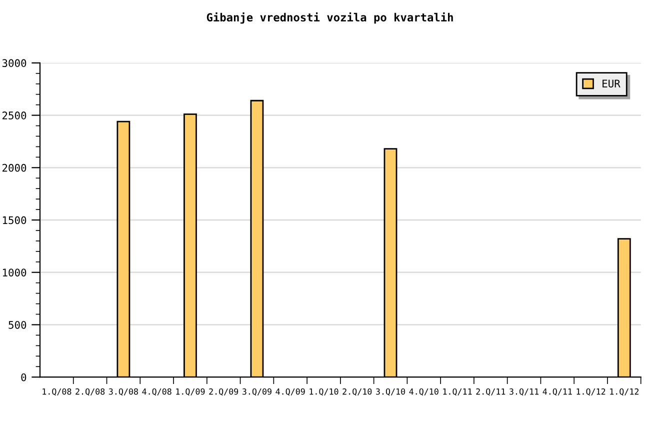 The width and height of the screenshot is (660, 440). What do you see at coordinates (423, 392) in the screenshot?
I see `x-tick-label: 4.Q/10` at bounding box center [423, 392].